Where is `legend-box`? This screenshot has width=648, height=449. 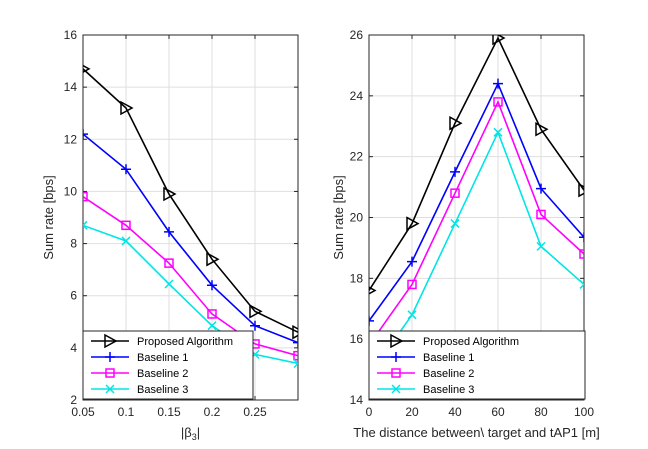 legend-box is located at coordinates (477, 365).